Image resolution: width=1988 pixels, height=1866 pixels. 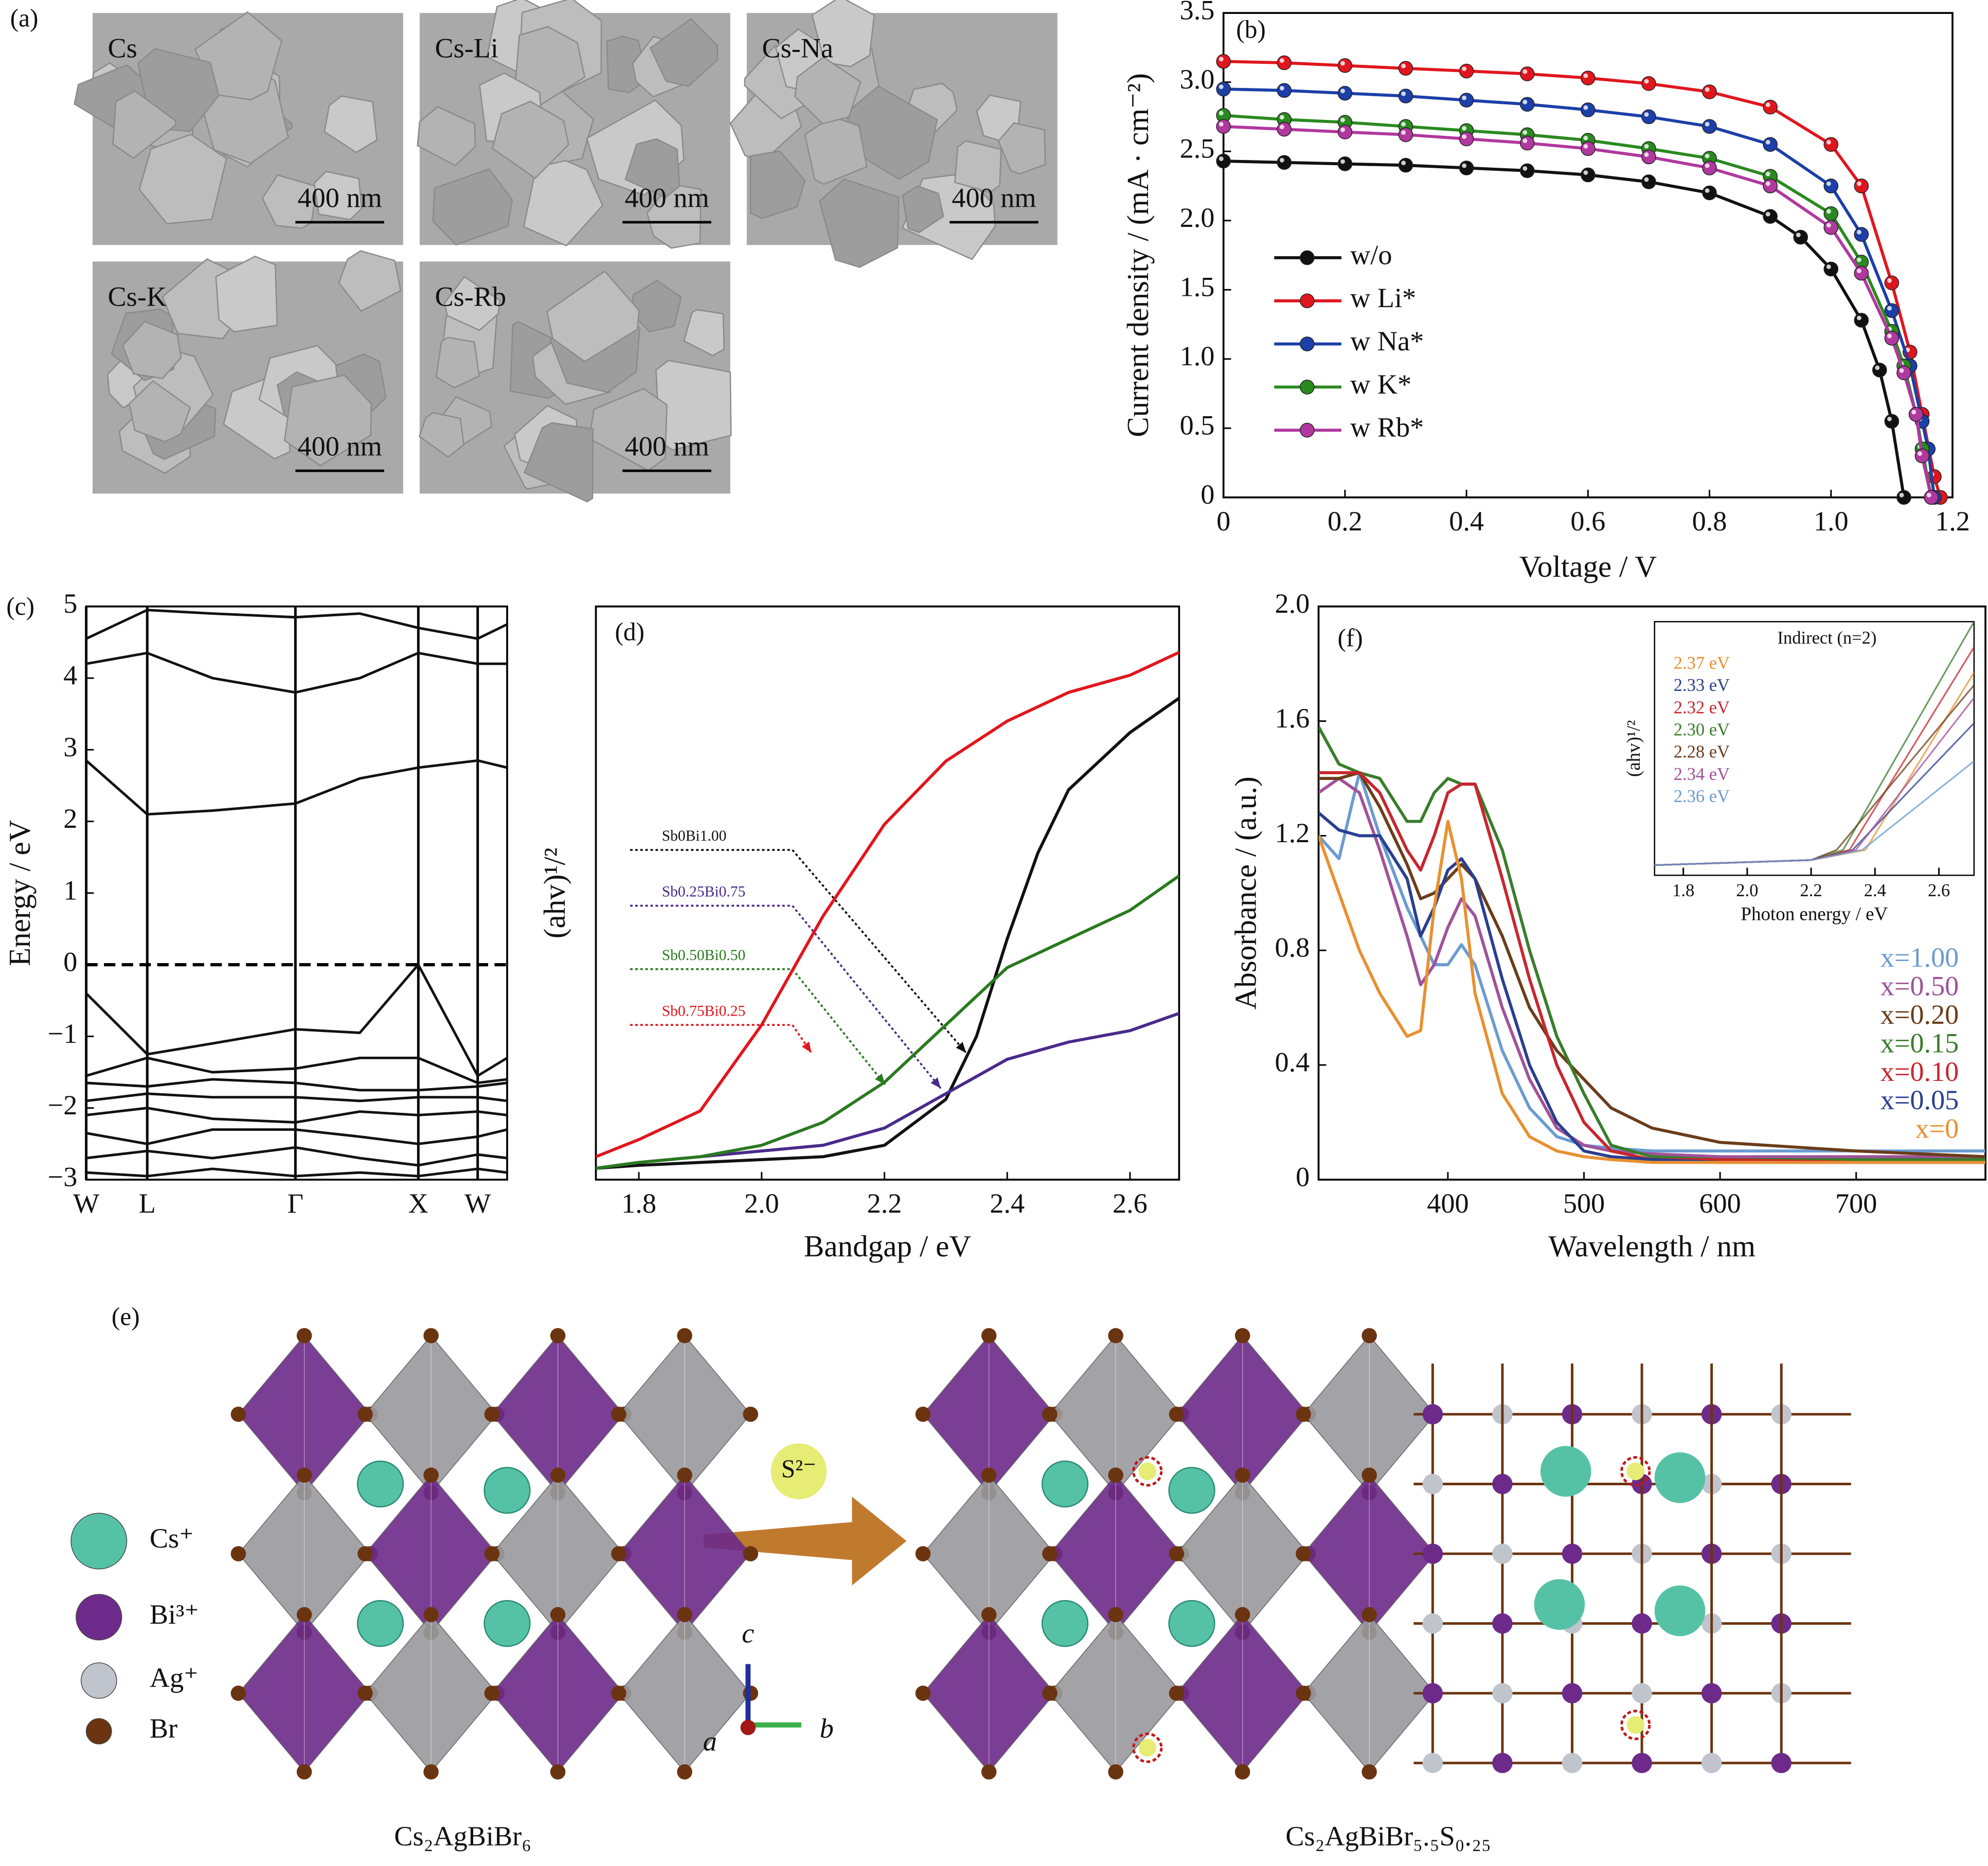 What do you see at coordinates (1920, 985) in the screenshot?
I see `legend-label: x=0.50` at bounding box center [1920, 985].